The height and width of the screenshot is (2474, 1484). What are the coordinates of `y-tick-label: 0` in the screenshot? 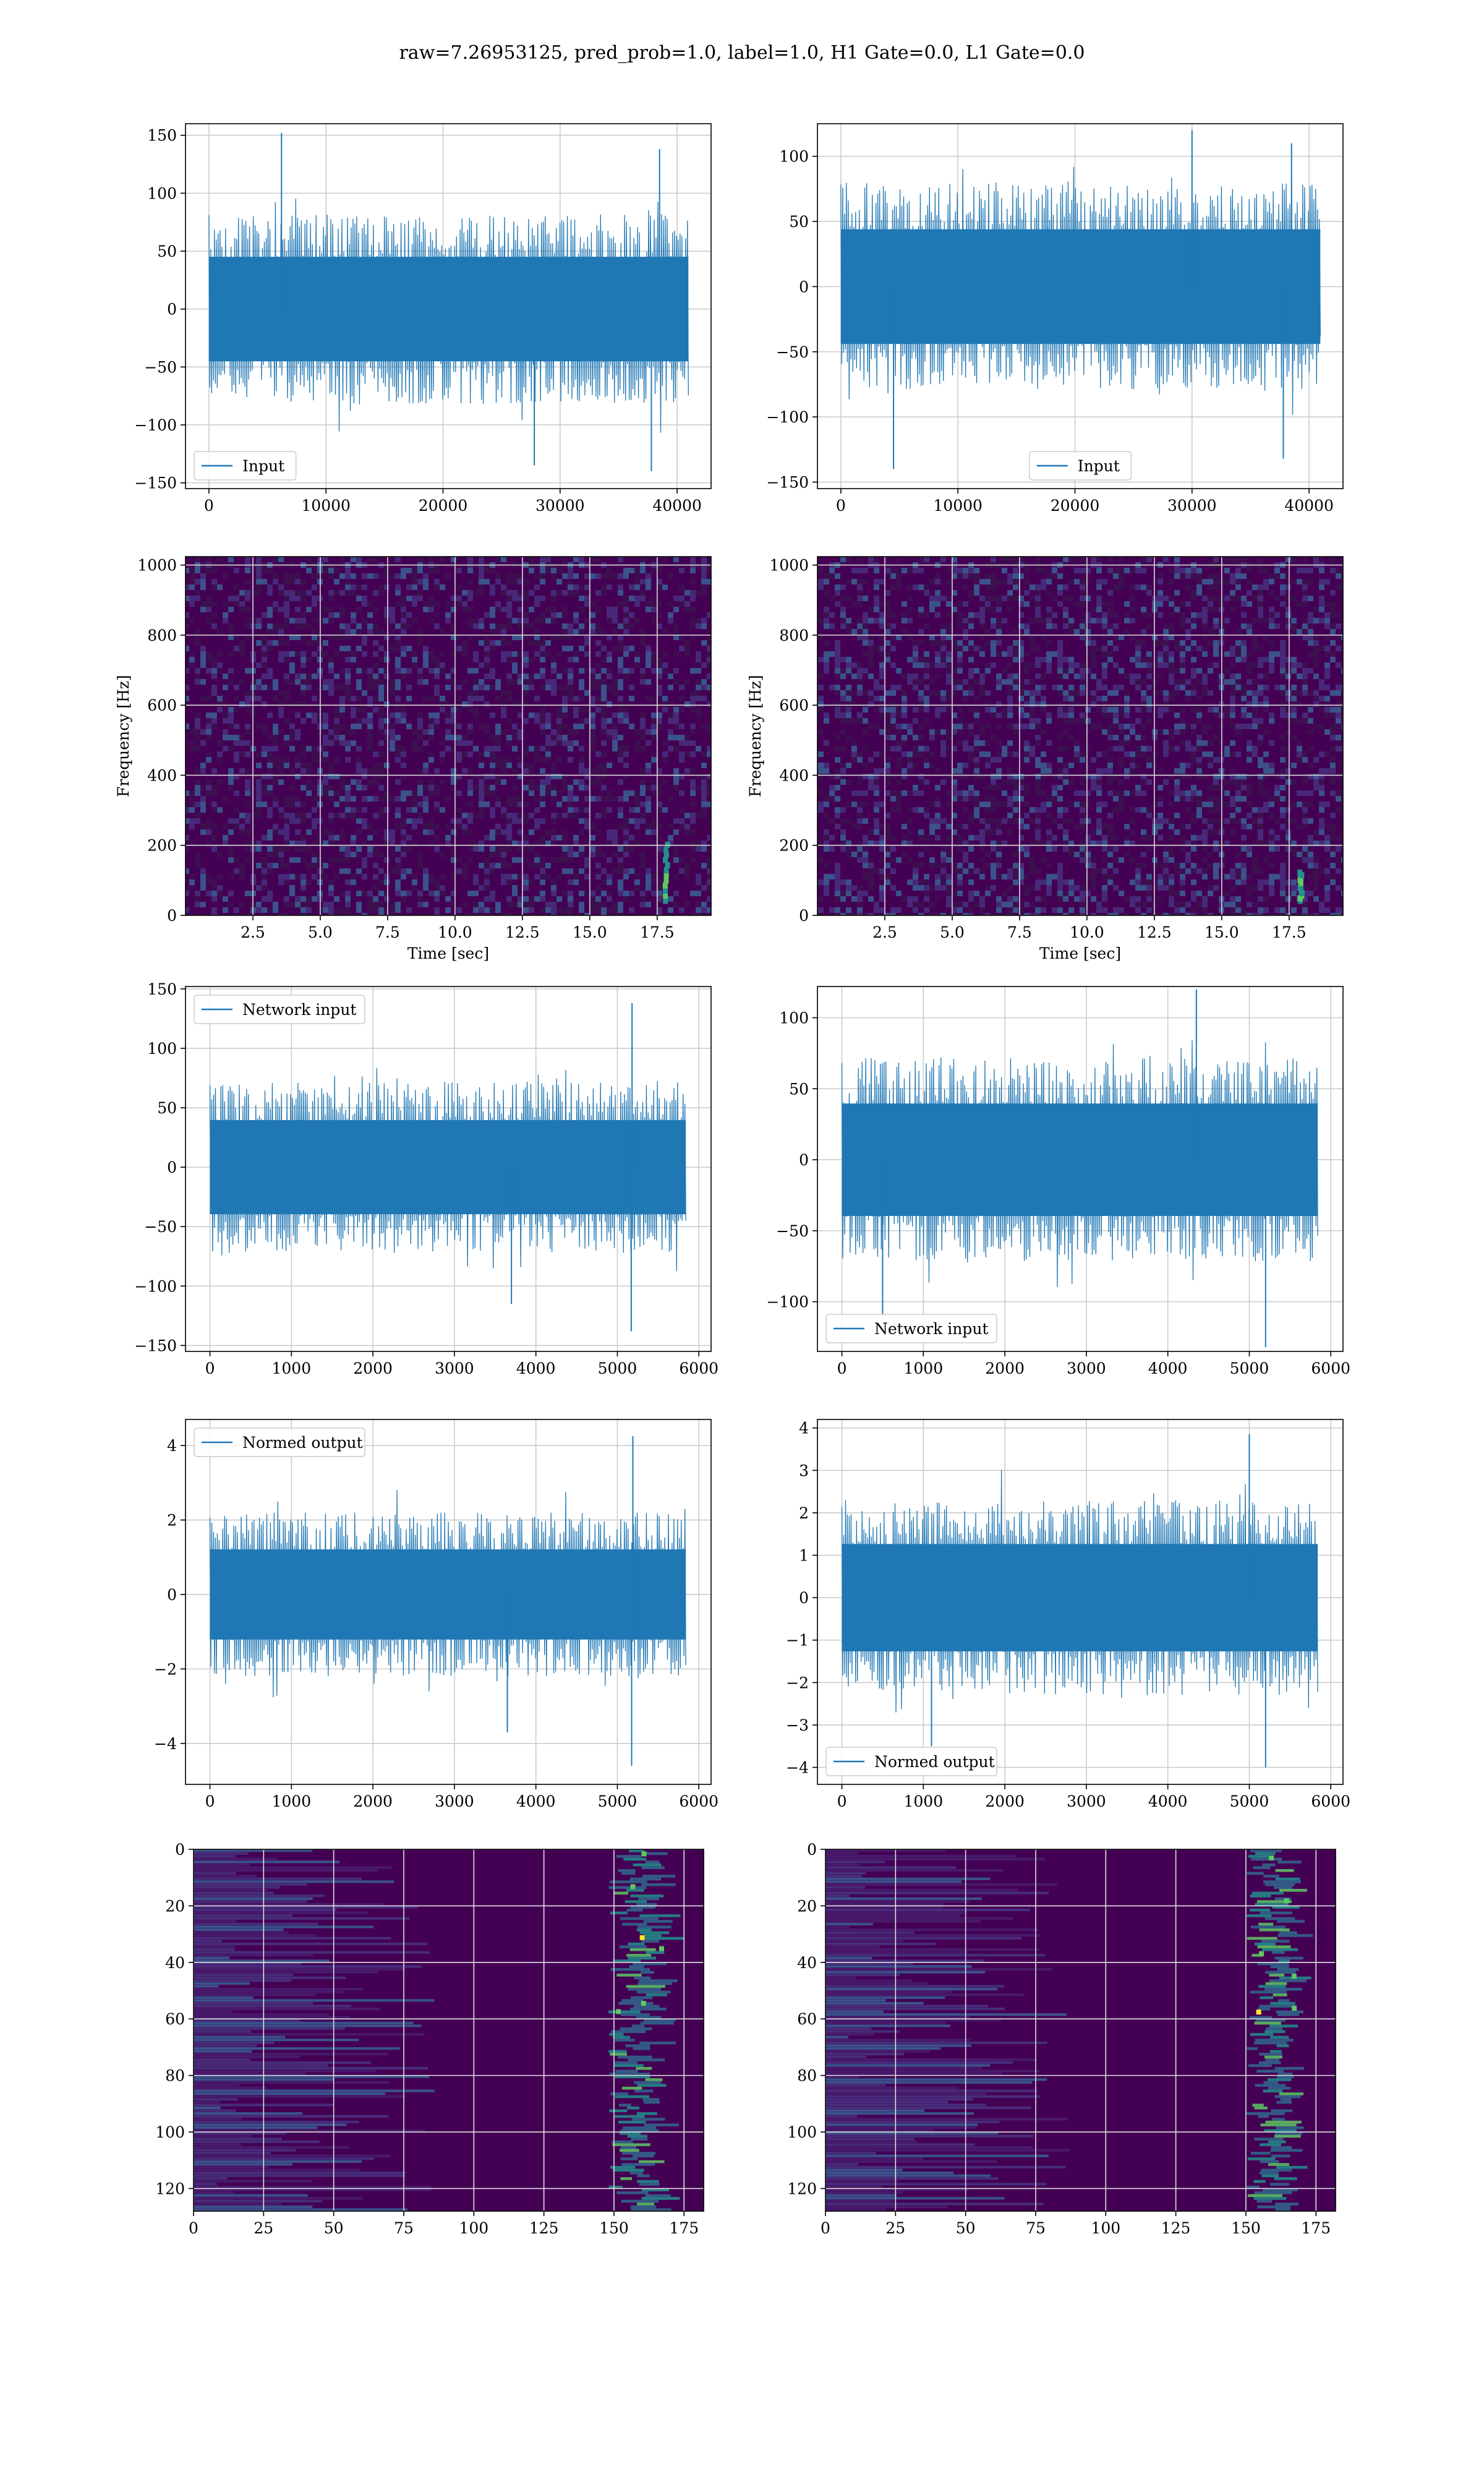 It's located at (804, 916).